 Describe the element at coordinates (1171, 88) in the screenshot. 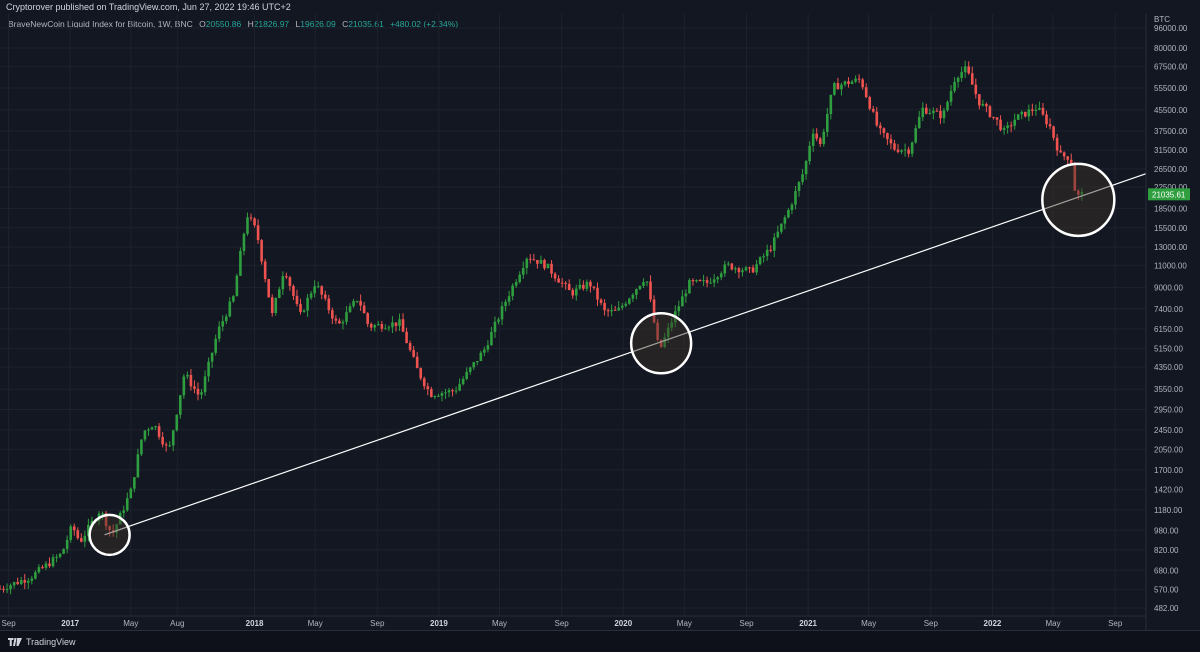

I see `price-tick-label: 55500.00` at that location.